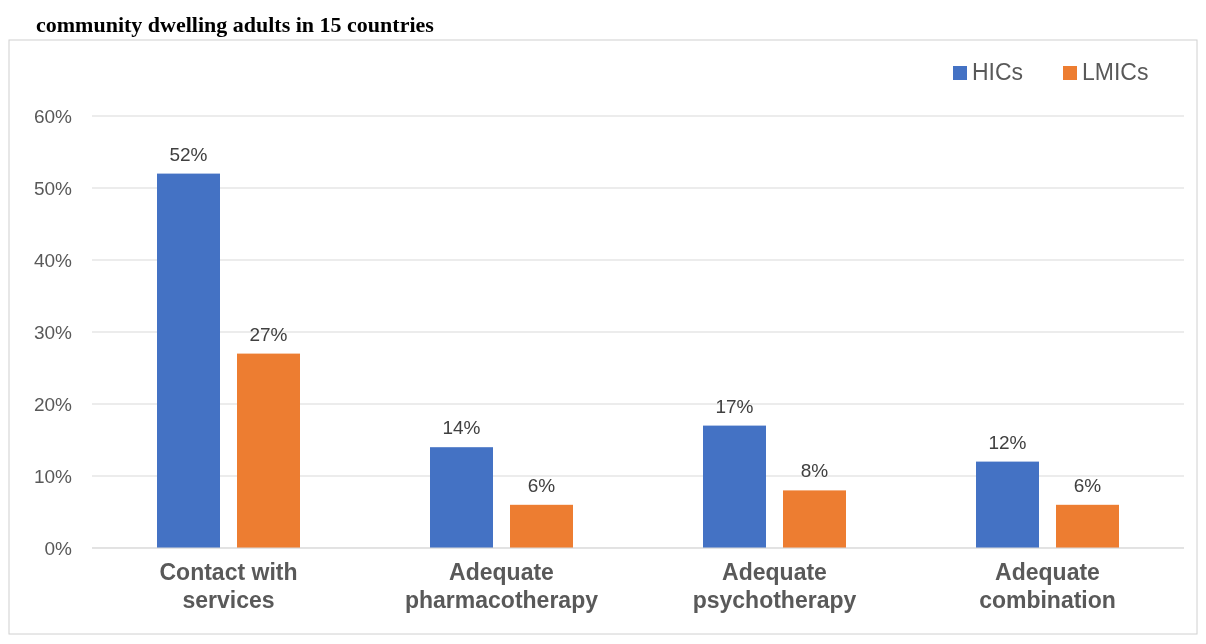  Describe the element at coordinates (53, 476) in the screenshot. I see `y-tick-label: 10%` at that location.